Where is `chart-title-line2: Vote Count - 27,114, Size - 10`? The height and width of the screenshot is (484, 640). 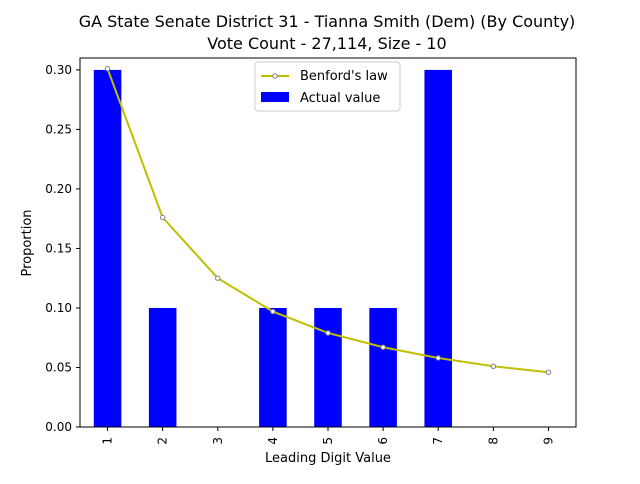
chart-title-line2: Vote Count - 27,114, Size - 10 is located at coordinates (326, 43).